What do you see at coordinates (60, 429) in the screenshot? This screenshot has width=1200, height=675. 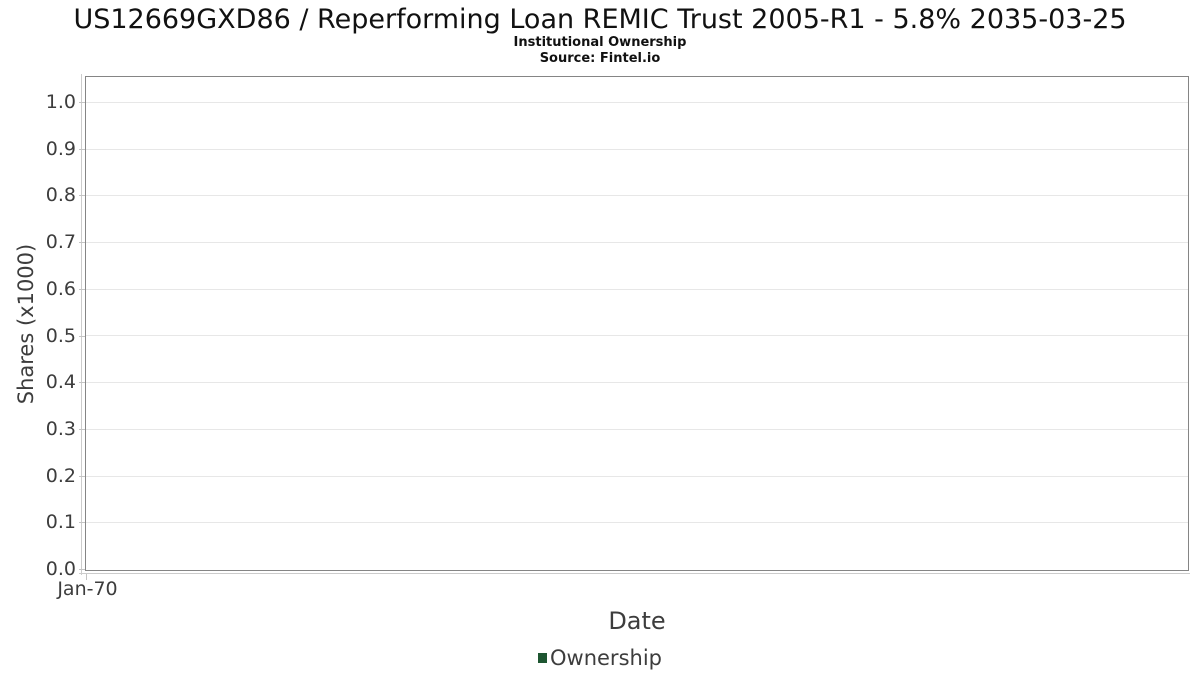 I see `y-tick-label: 0.3` at bounding box center [60, 429].